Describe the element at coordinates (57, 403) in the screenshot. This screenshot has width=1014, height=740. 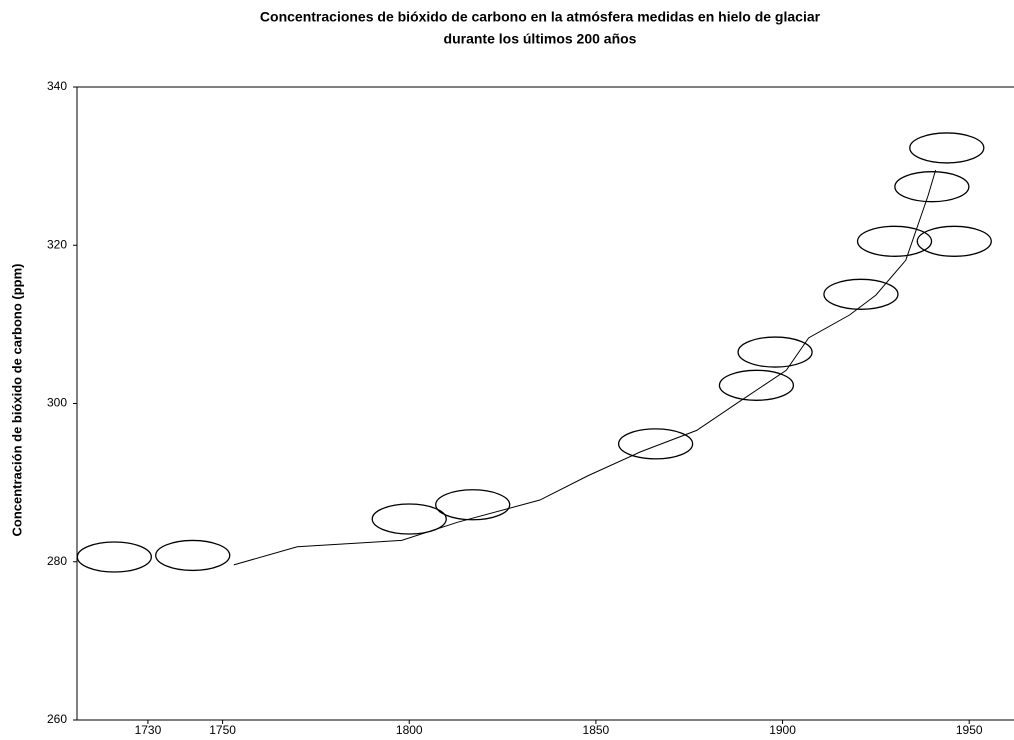
I see `y-tick-label: 300` at that location.